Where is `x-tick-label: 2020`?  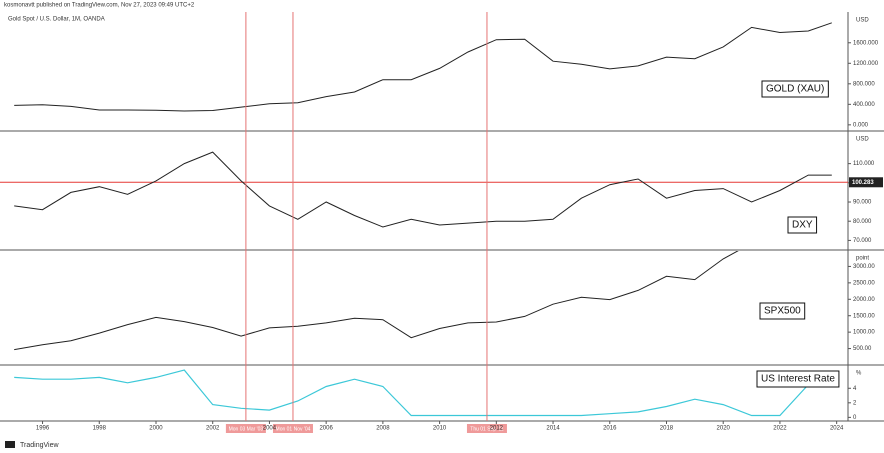 x-tick-label: 2020 is located at coordinates (724, 429).